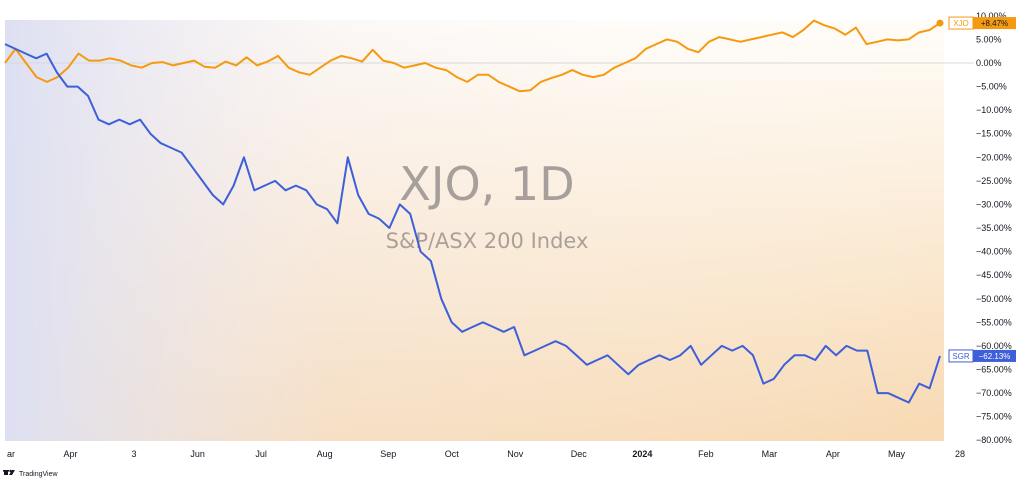 This screenshot has width=1024, height=482. I want to click on badge-xjo: XJO +8.47%, so click(982, 23).